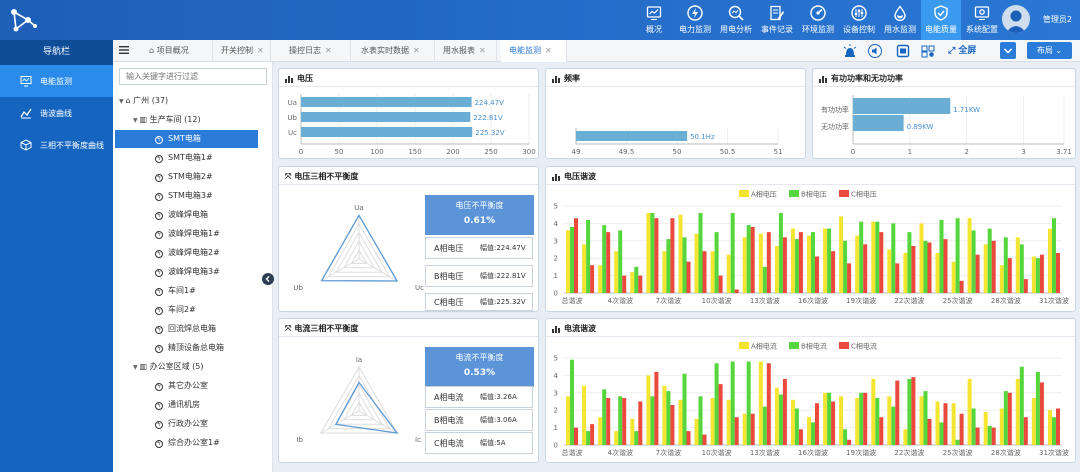 This screenshot has height=472, width=1080. Describe the element at coordinates (1059, 50) in the screenshot. I see `chevron-down-icon: ⌄` at that location.